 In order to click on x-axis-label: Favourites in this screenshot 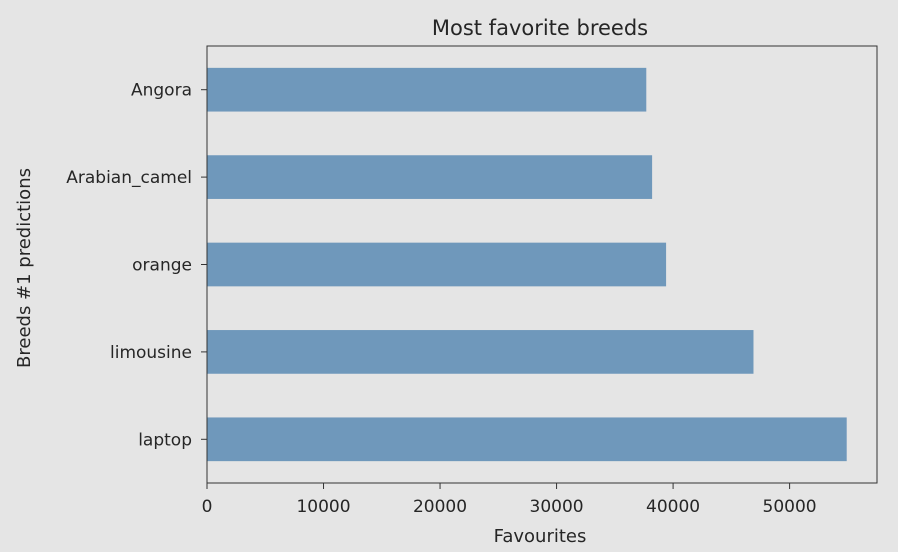, I will do `click(540, 536)`.